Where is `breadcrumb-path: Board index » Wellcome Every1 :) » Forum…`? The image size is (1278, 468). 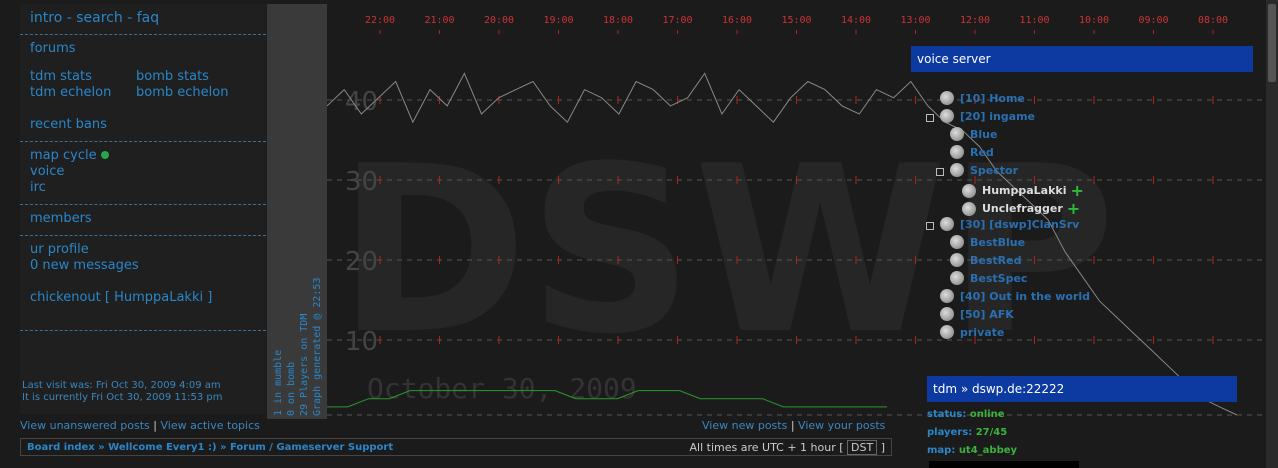
breadcrumb-path: Board index » Wellcome Every1 :) » Forum… is located at coordinates (210, 447).